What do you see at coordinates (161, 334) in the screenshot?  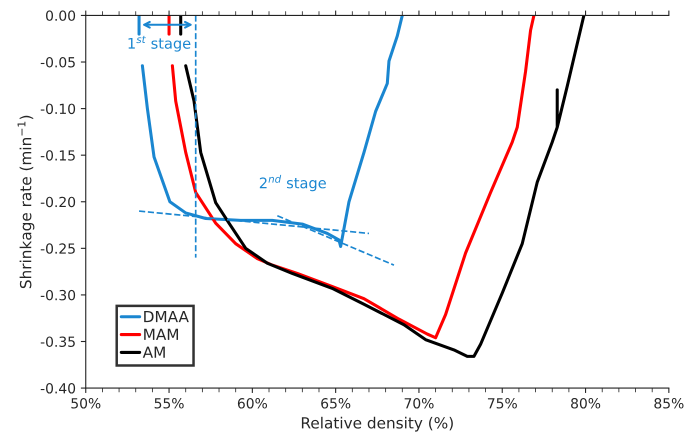 I see `legend-label: MAM` at bounding box center [161, 334].